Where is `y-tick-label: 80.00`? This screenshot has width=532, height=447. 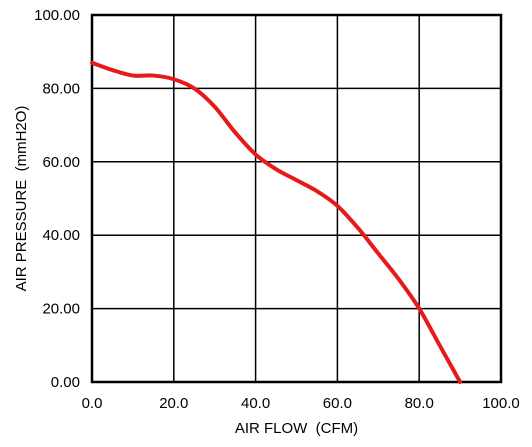
y-tick-label: 80.00 is located at coordinates (61, 88).